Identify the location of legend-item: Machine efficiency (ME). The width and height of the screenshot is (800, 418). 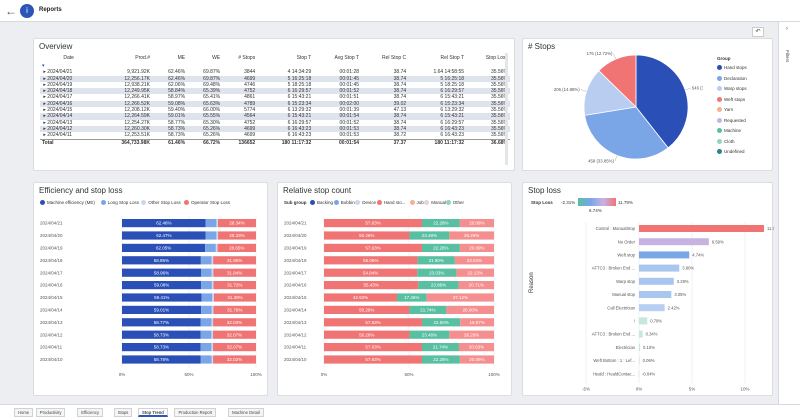
(67, 203).